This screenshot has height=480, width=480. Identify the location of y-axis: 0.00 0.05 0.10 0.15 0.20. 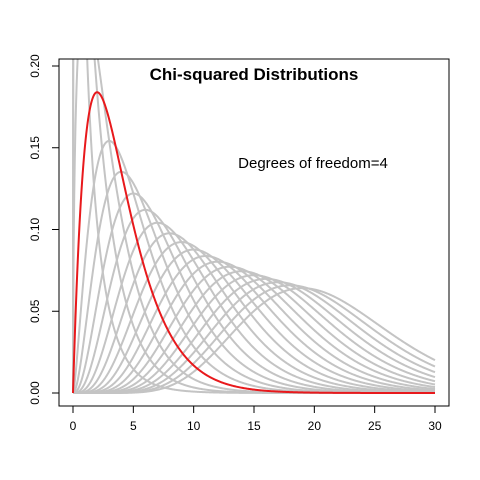
(44, 229).